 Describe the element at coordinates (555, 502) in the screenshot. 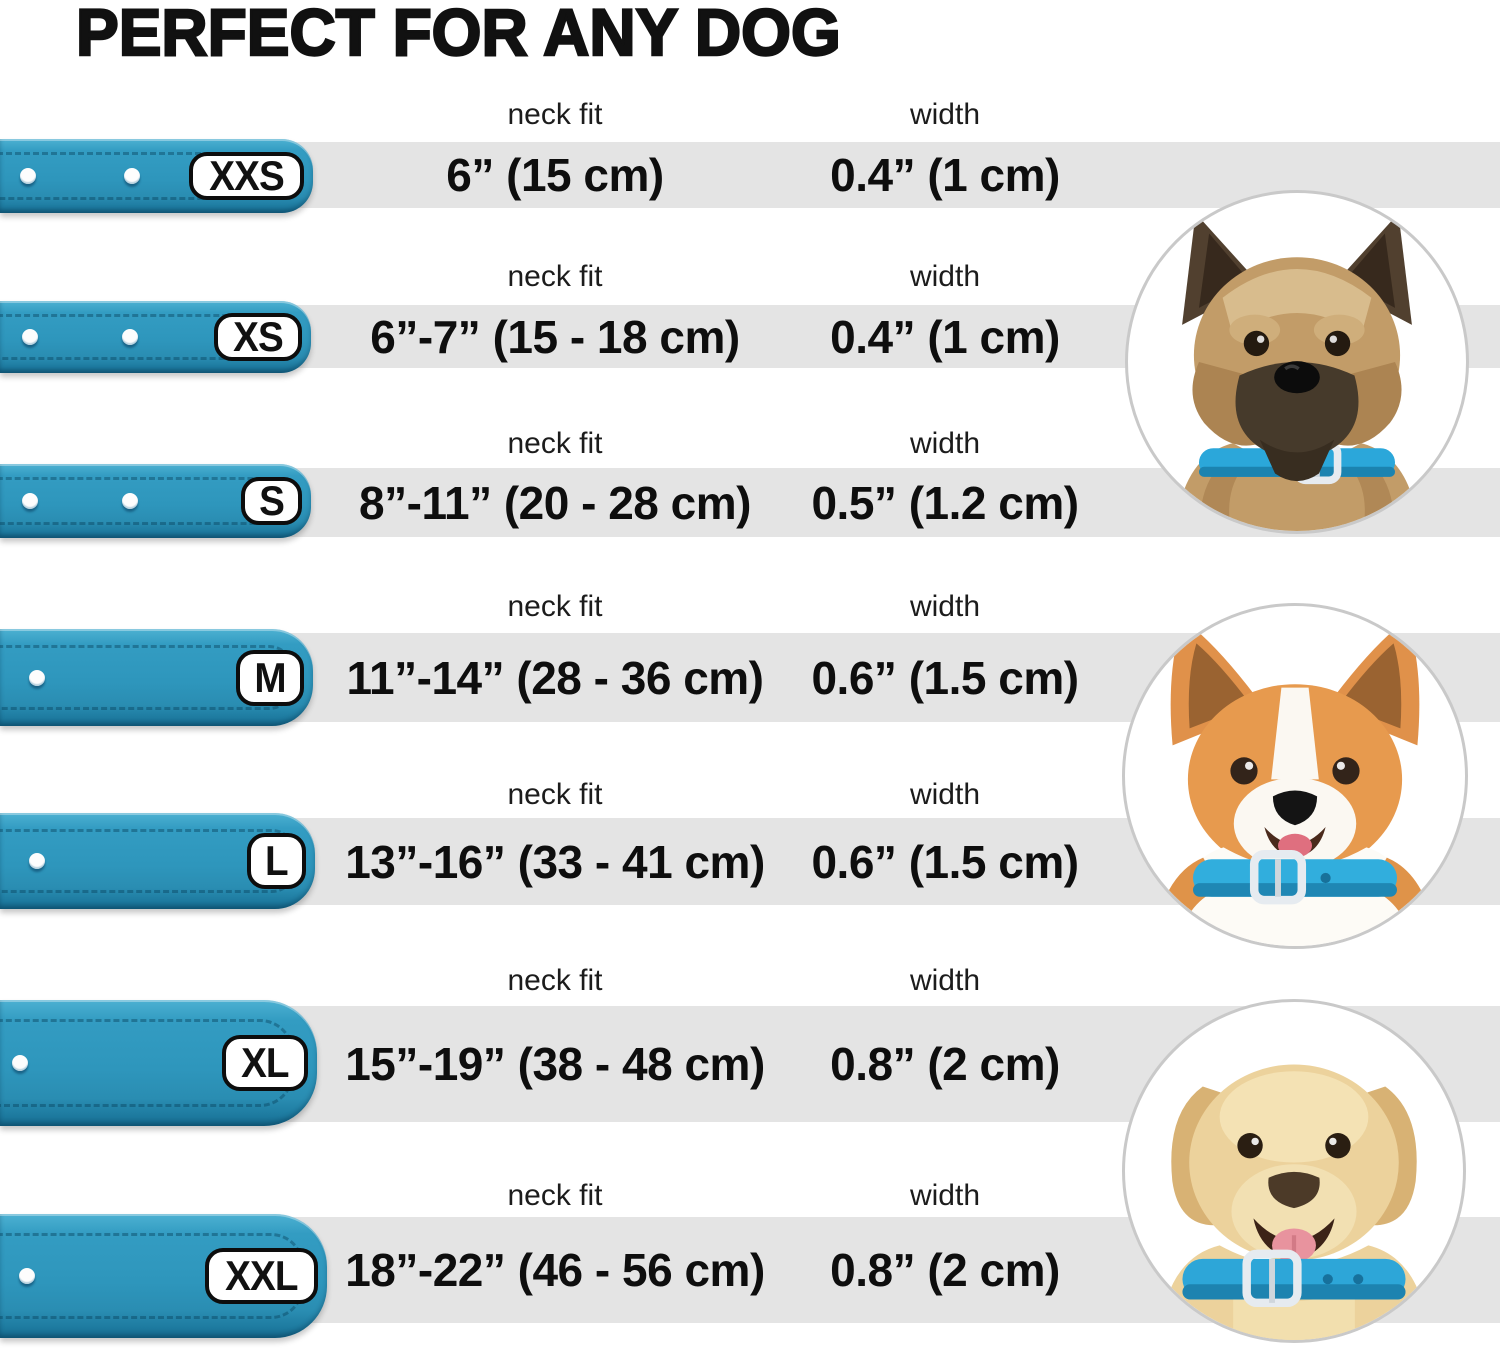

I see `neck-fit-value: 8”-11” (20 - 28 cm)` at that location.